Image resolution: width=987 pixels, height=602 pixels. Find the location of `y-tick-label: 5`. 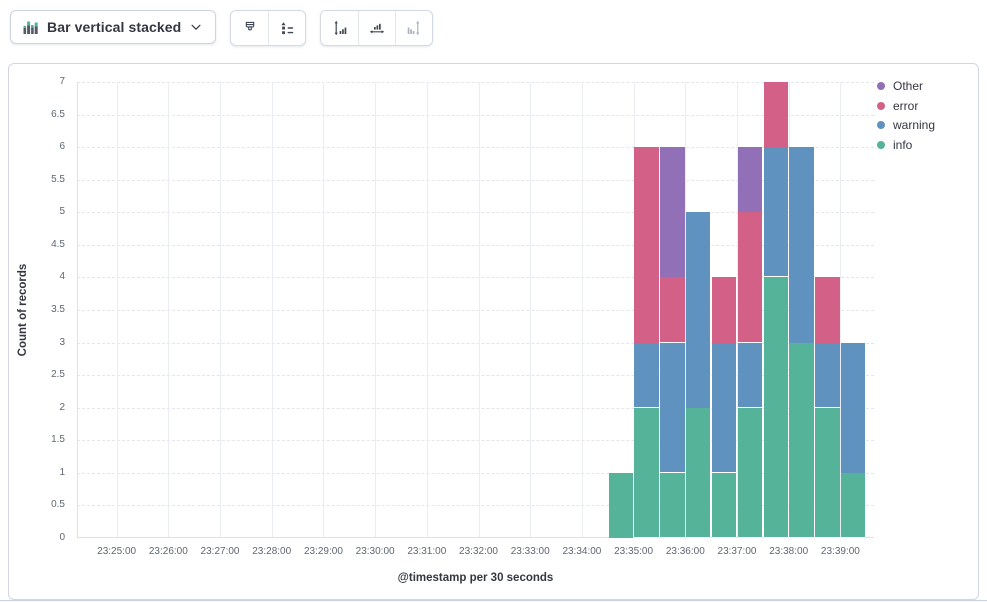

y-tick-label: 5 is located at coordinates (62, 212).